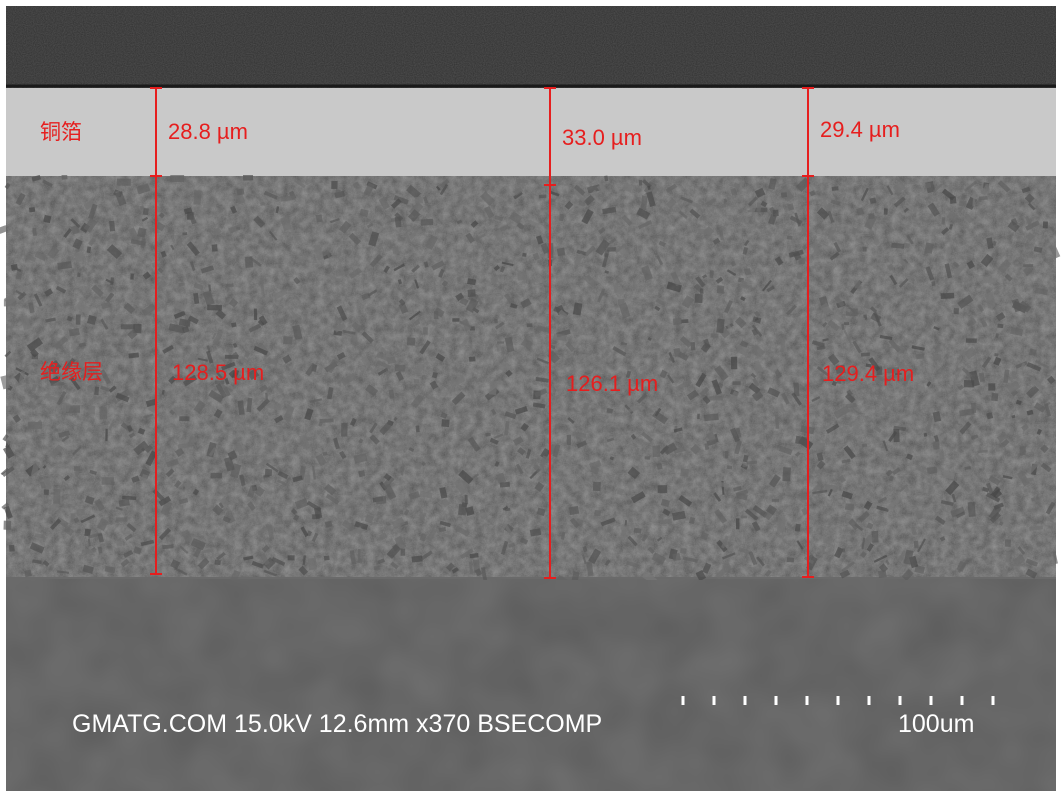 This screenshot has width=1062, height=797. I want to click on insulation-layer-label: 绝缘层, so click(71, 372).